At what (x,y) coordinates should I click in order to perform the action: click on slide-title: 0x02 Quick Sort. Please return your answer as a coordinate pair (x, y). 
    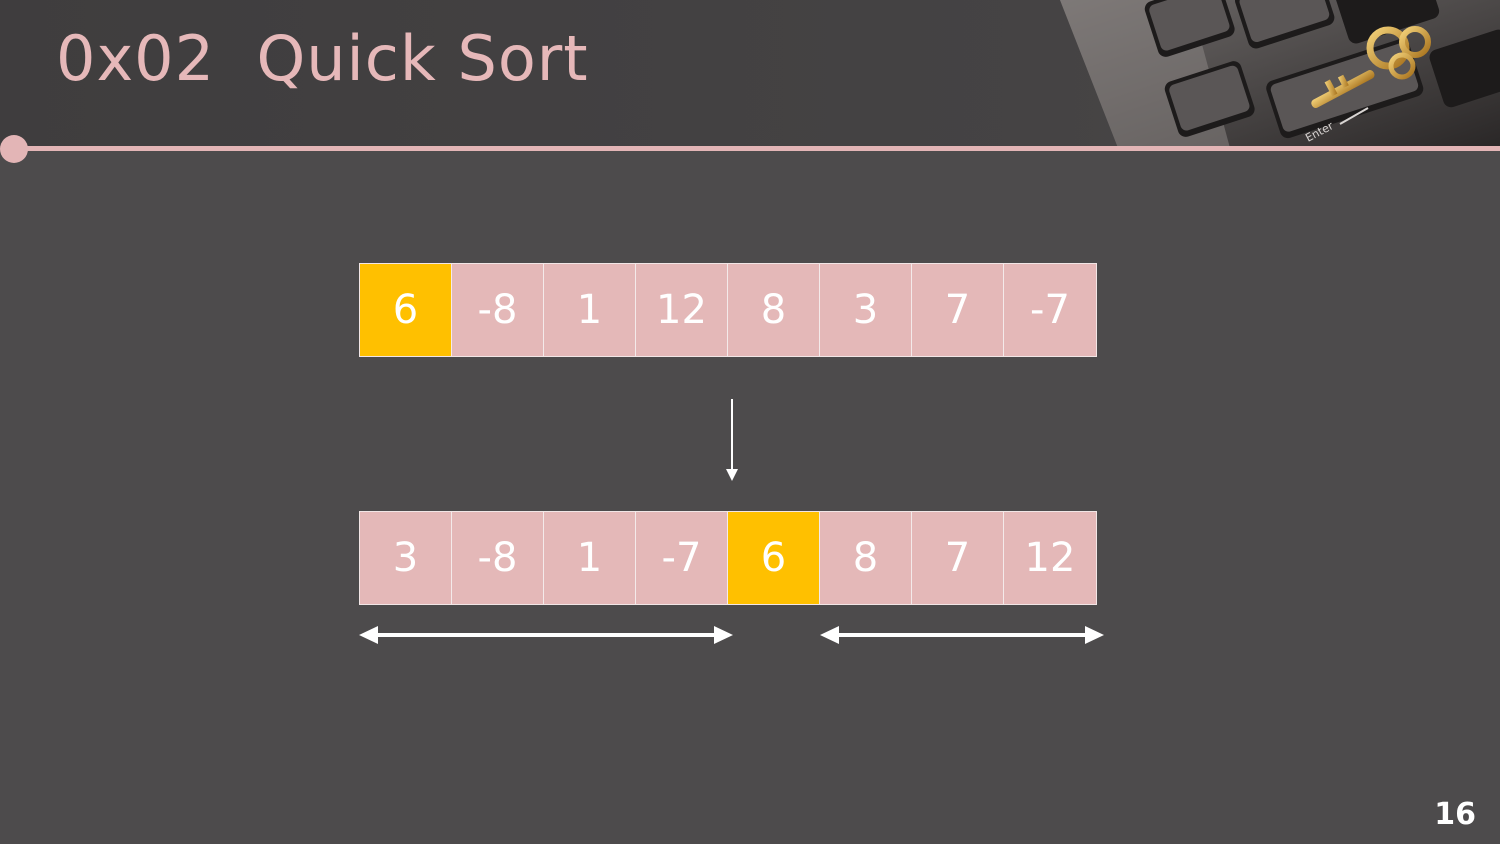
    Looking at the image, I should click on (322, 58).